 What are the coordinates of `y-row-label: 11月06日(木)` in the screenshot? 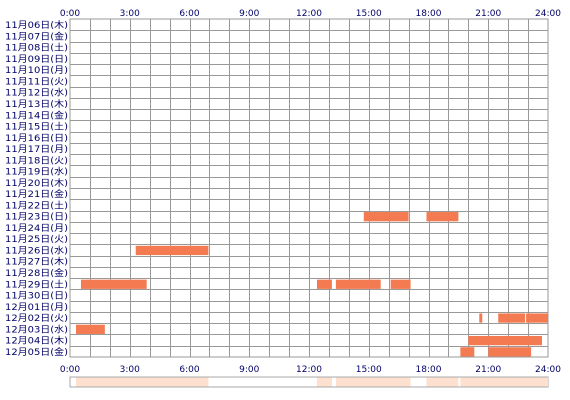 It's located at (36, 25).